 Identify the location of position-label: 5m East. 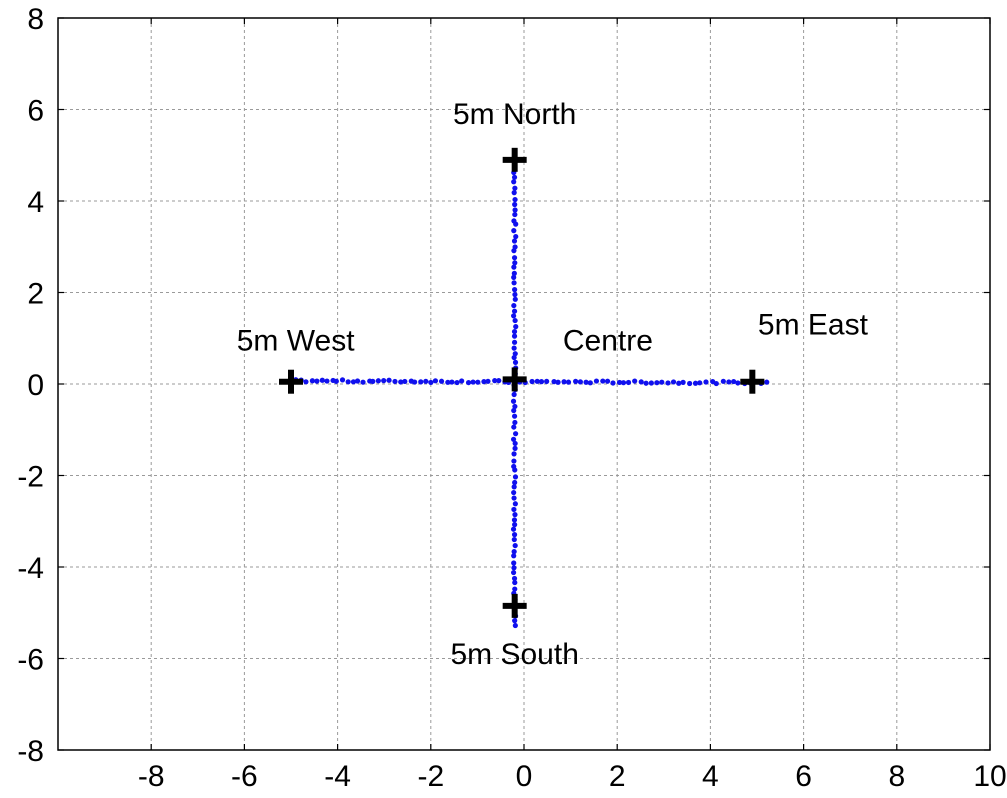
(813, 325).